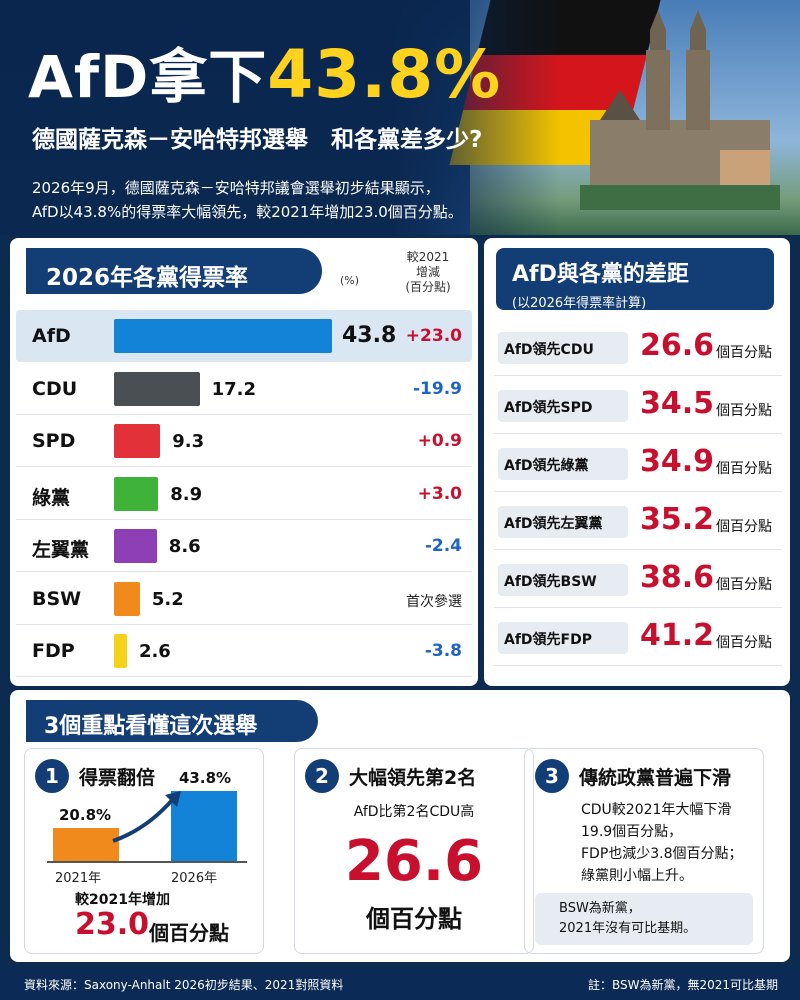  What do you see at coordinates (677, 577) in the screenshot?
I see `gap-value: 38.6` at bounding box center [677, 577].